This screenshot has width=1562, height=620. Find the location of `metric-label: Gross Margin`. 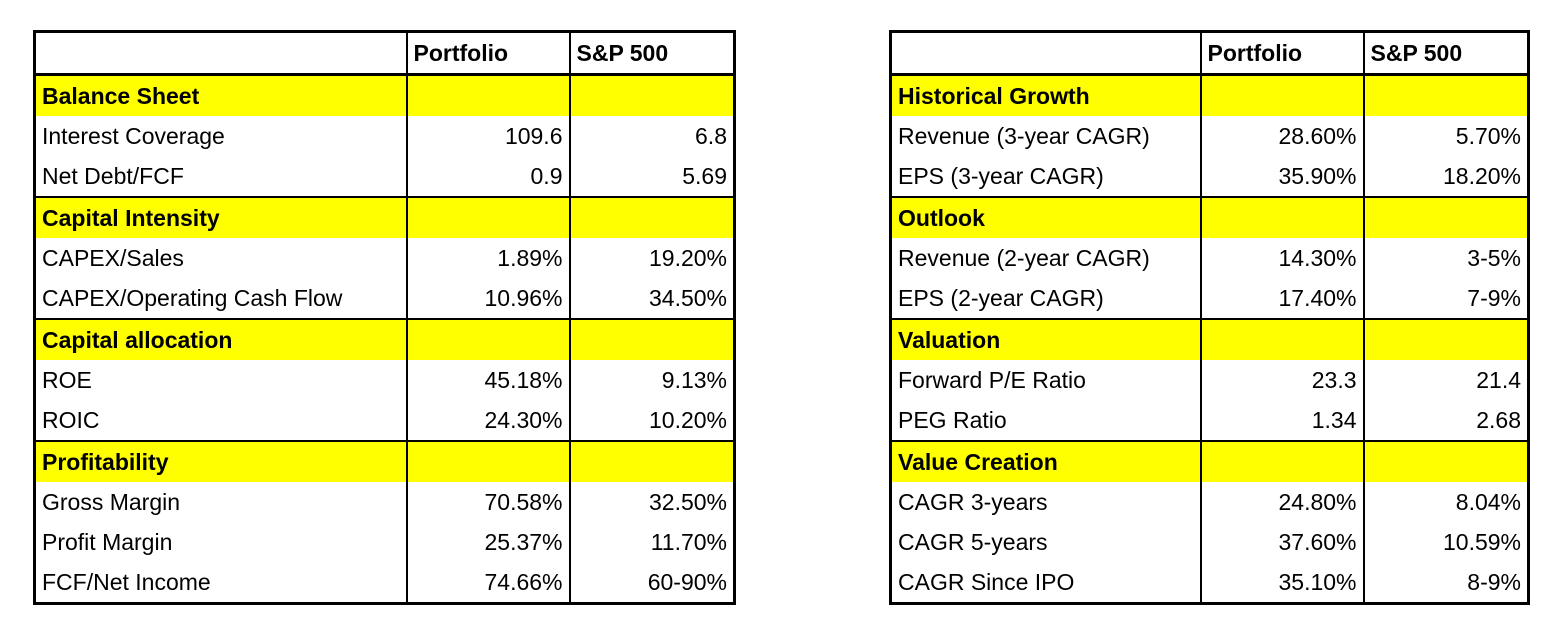

metric-label: Gross Margin is located at coordinates (221, 502).